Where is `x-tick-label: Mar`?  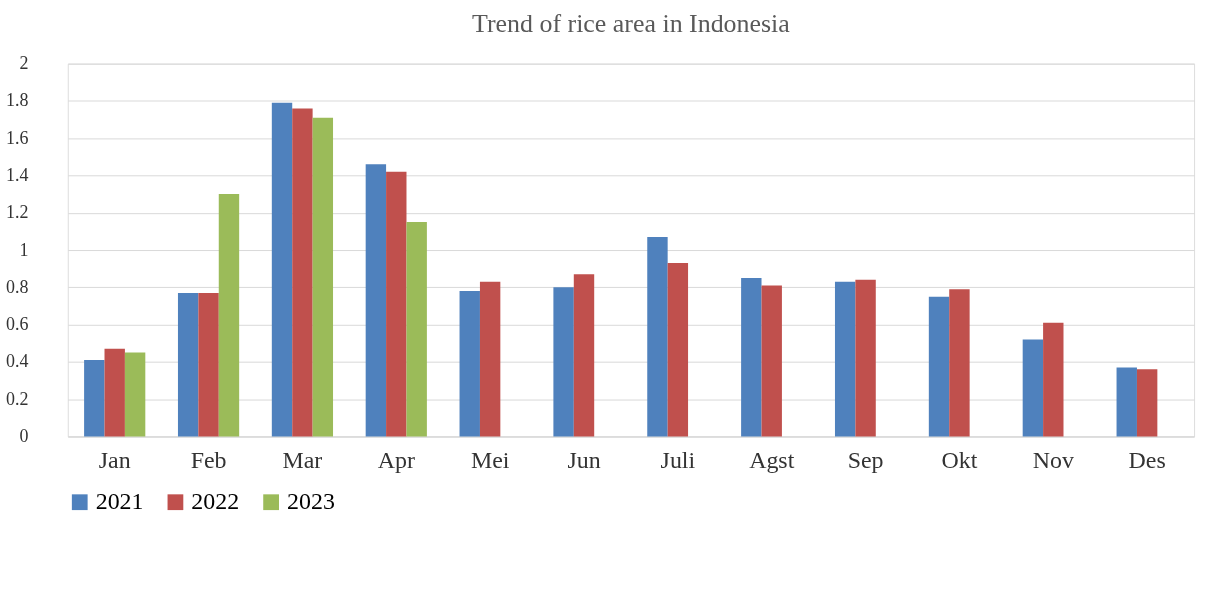 x-tick-label: Mar is located at coordinates (302, 459).